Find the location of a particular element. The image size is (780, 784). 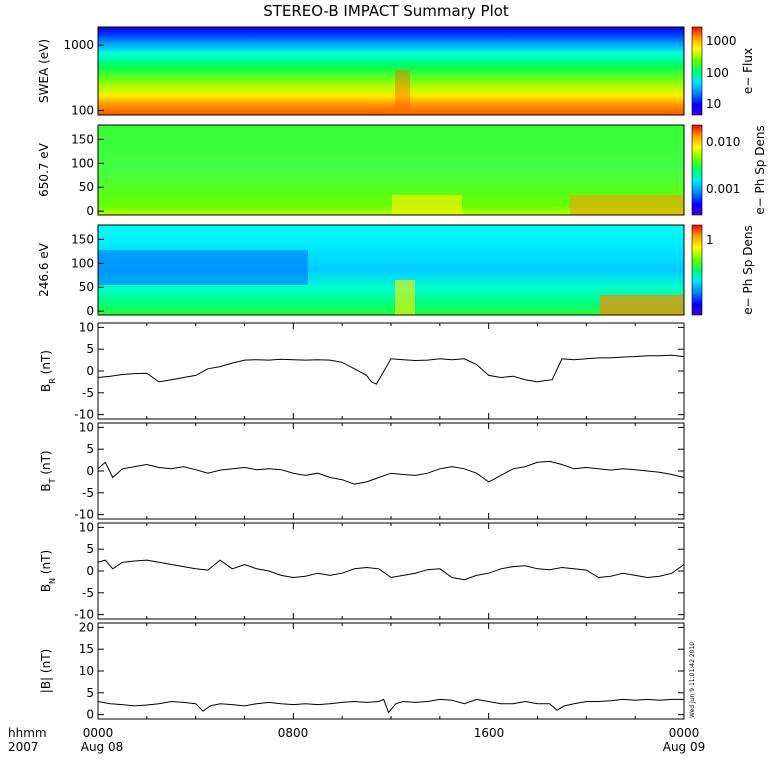

bn-series-line is located at coordinates (391, 570).